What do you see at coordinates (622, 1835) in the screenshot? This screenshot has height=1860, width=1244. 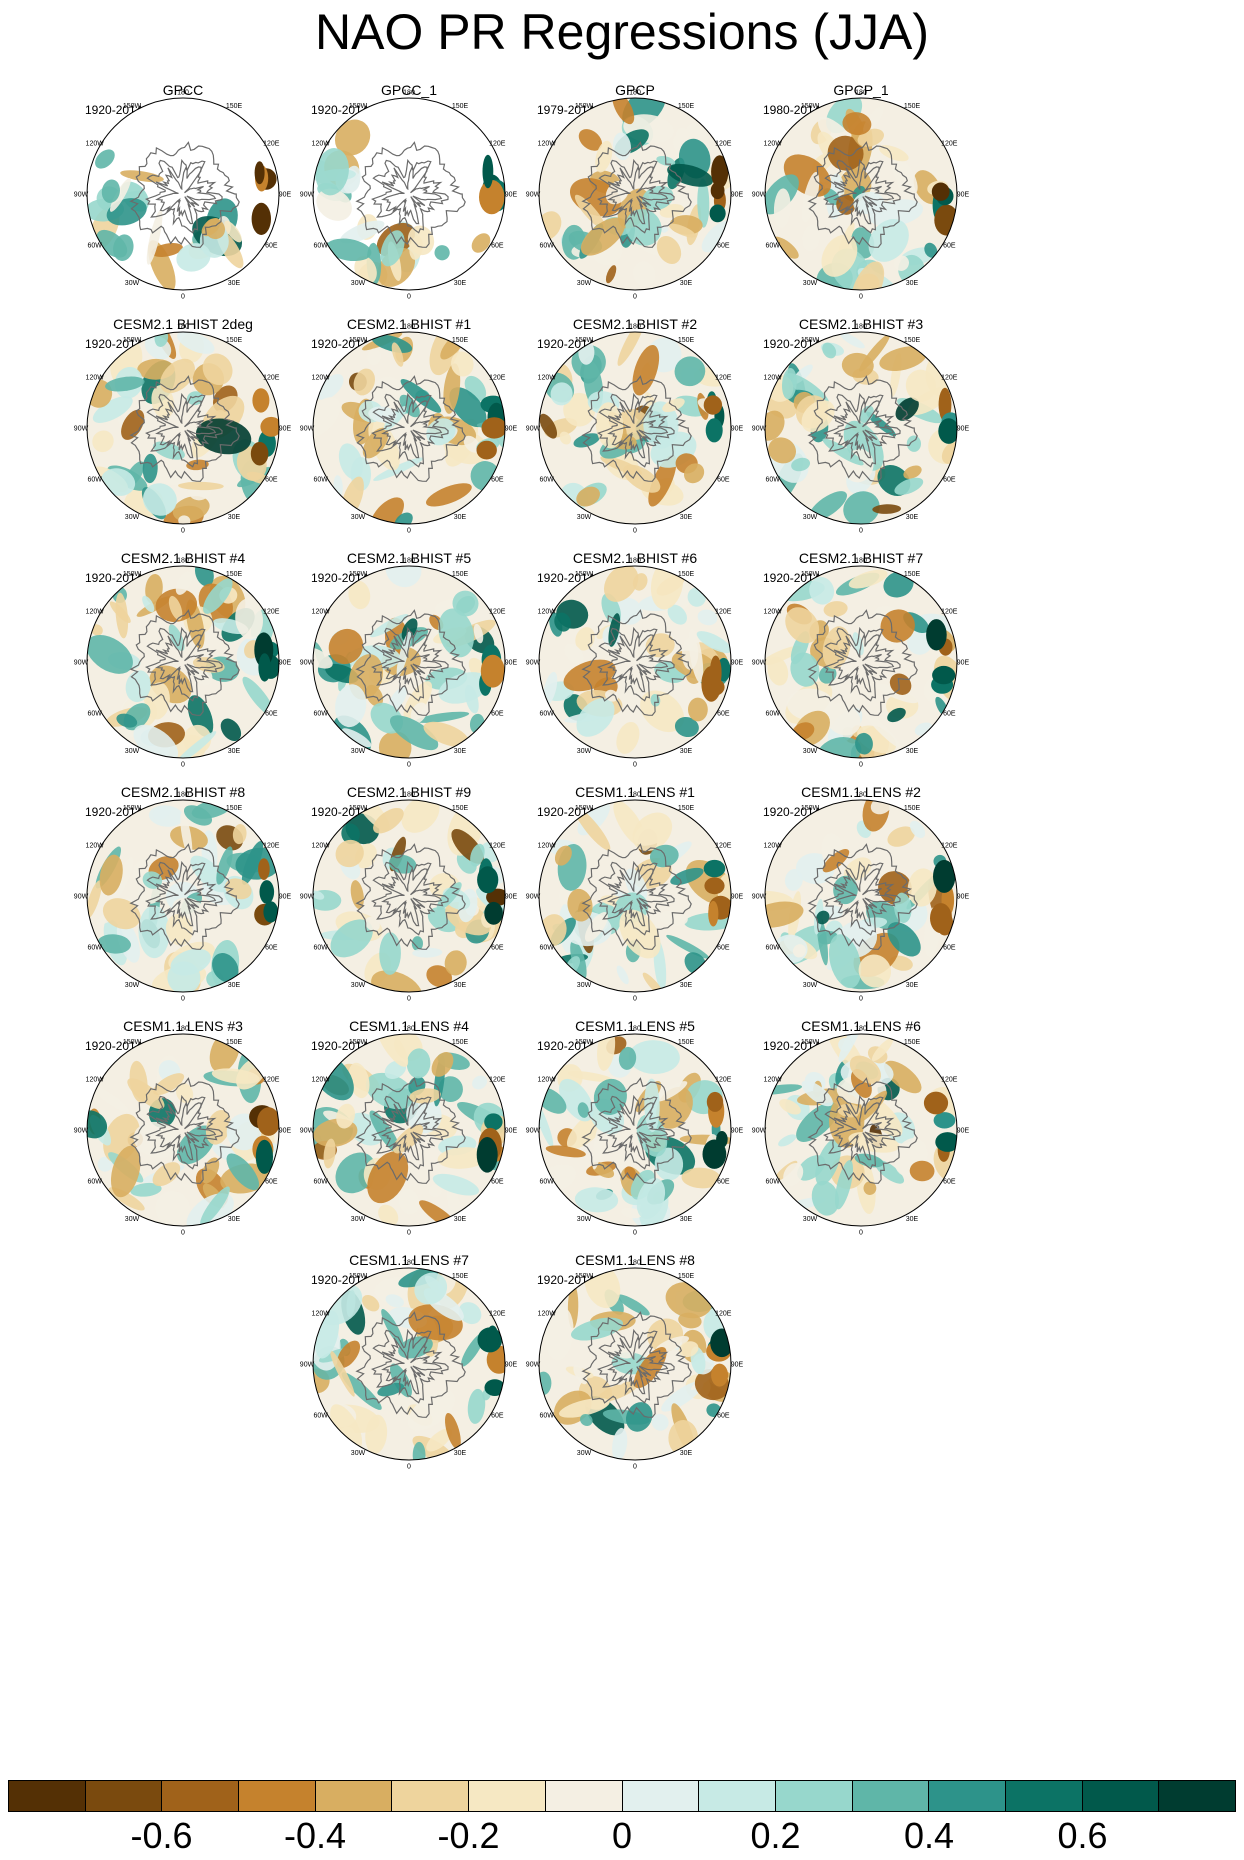 I see `colorbar-label: 0` at bounding box center [622, 1835].